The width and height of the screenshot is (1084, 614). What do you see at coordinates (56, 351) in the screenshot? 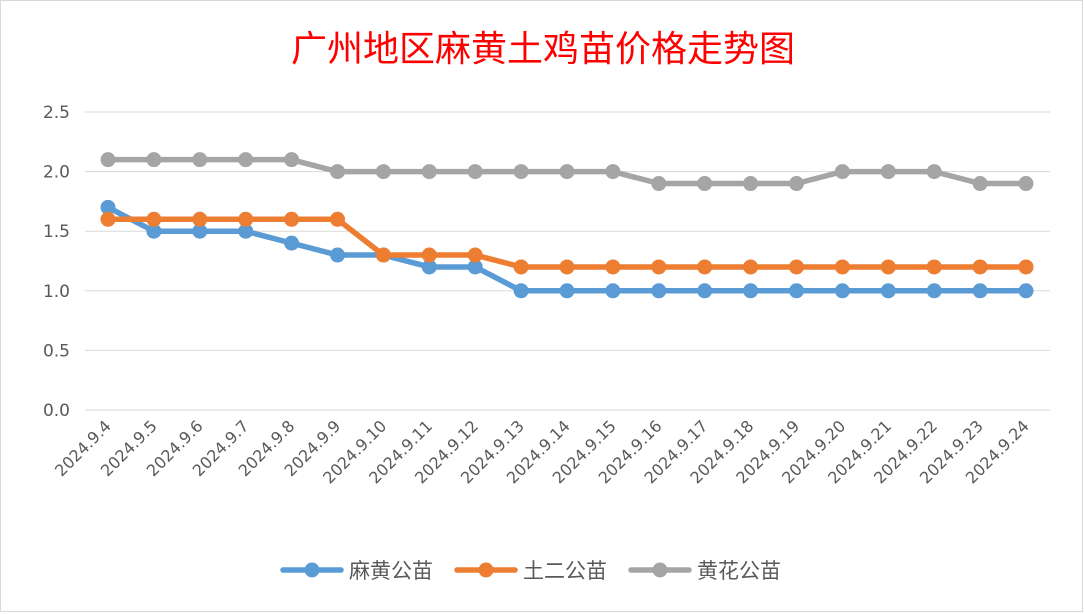
I see `y-tick-label: 0.5` at bounding box center [56, 351].